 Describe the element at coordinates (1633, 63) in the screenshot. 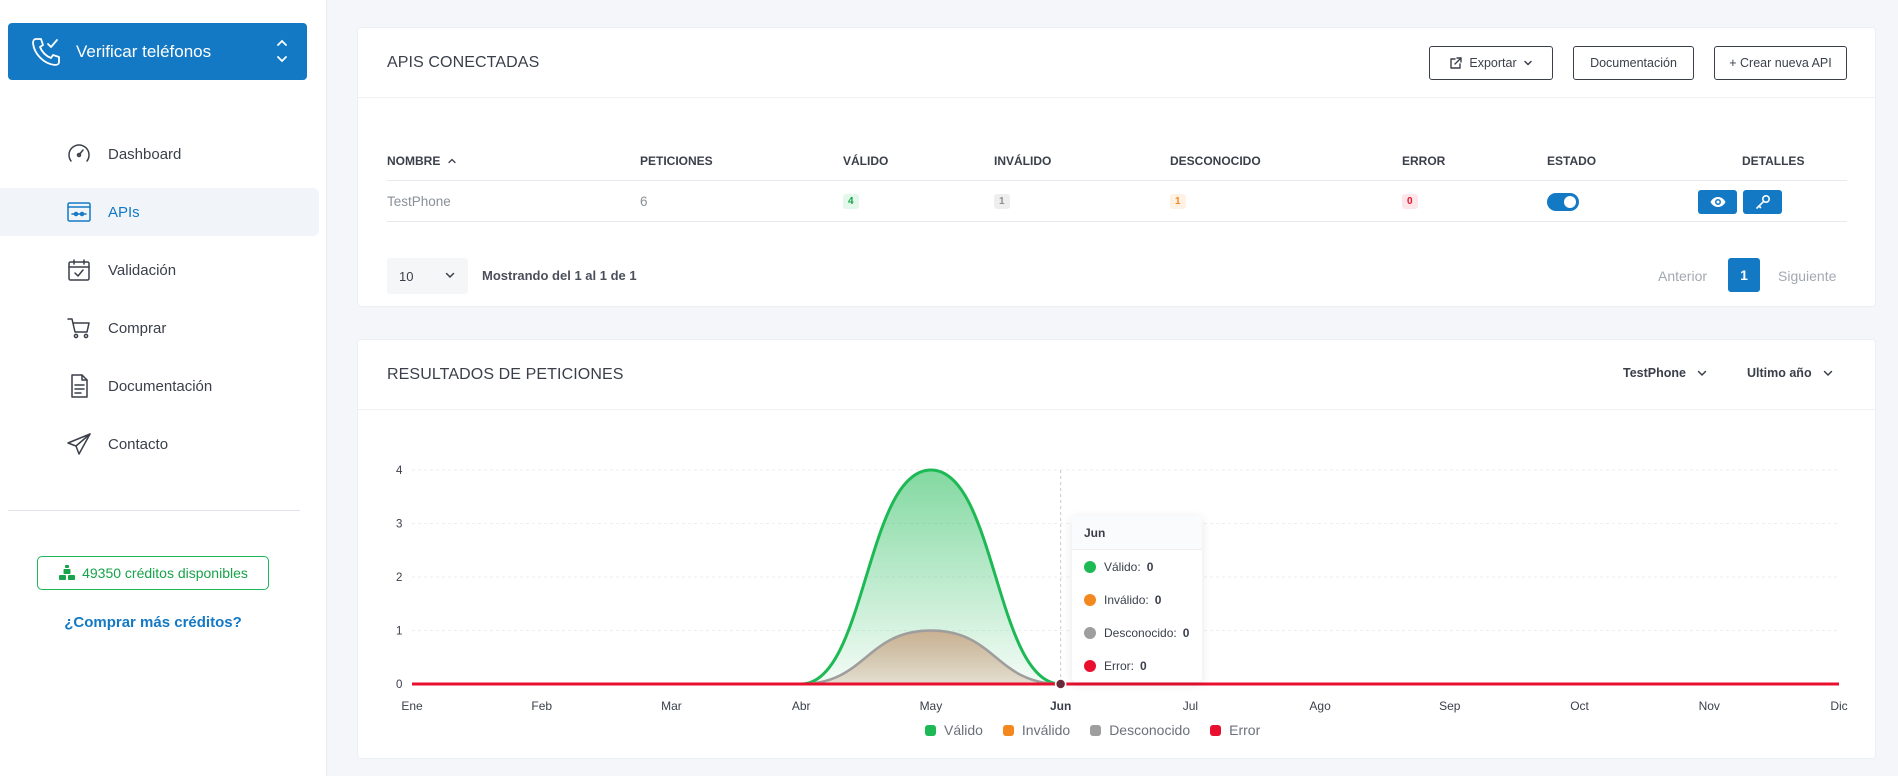

I see `documentation-button: Documentación` at that location.